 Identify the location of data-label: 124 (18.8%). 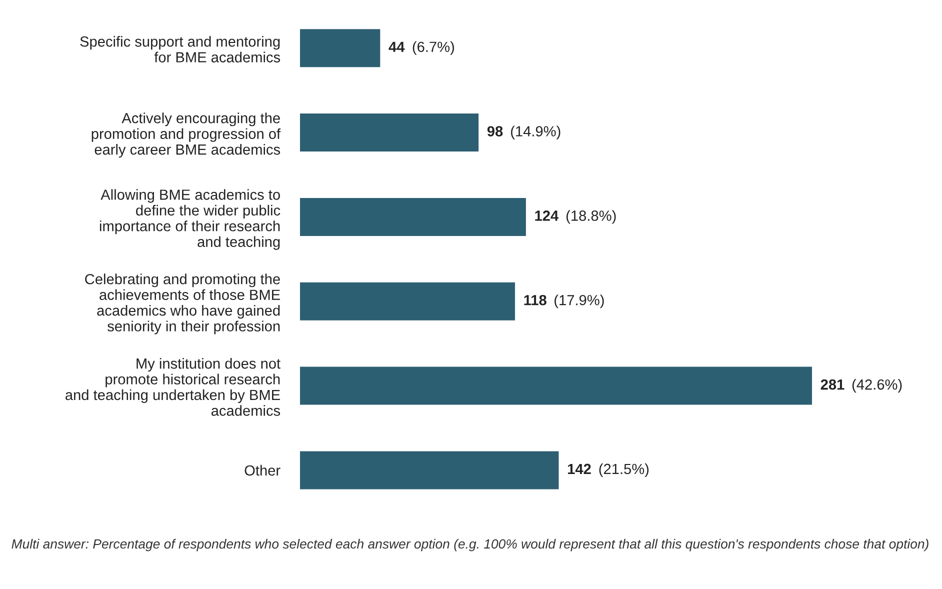
(575, 217).